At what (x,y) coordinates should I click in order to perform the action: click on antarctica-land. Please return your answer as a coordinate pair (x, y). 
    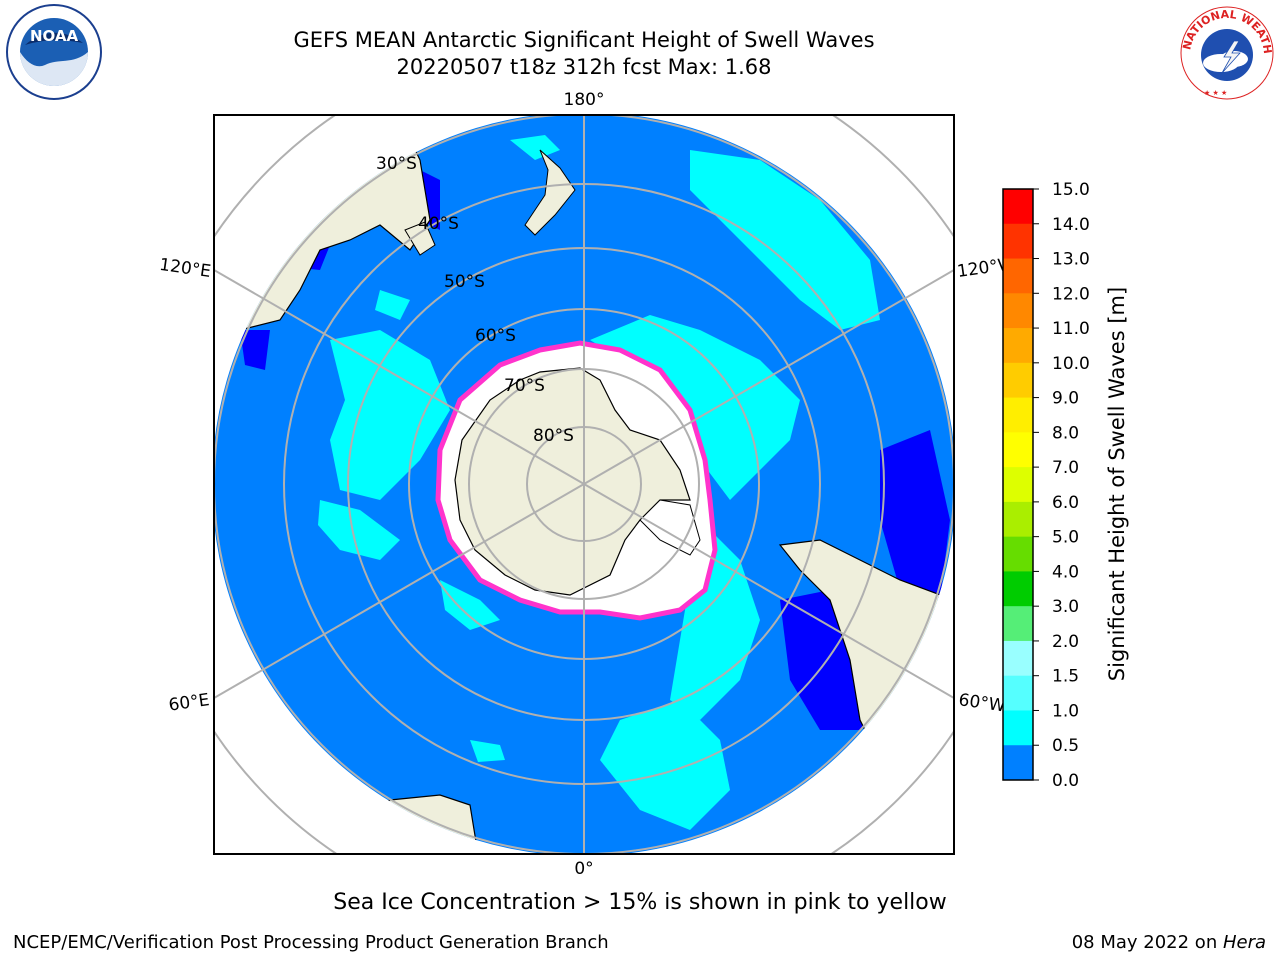
    Looking at the image, I should click on (572, 481).